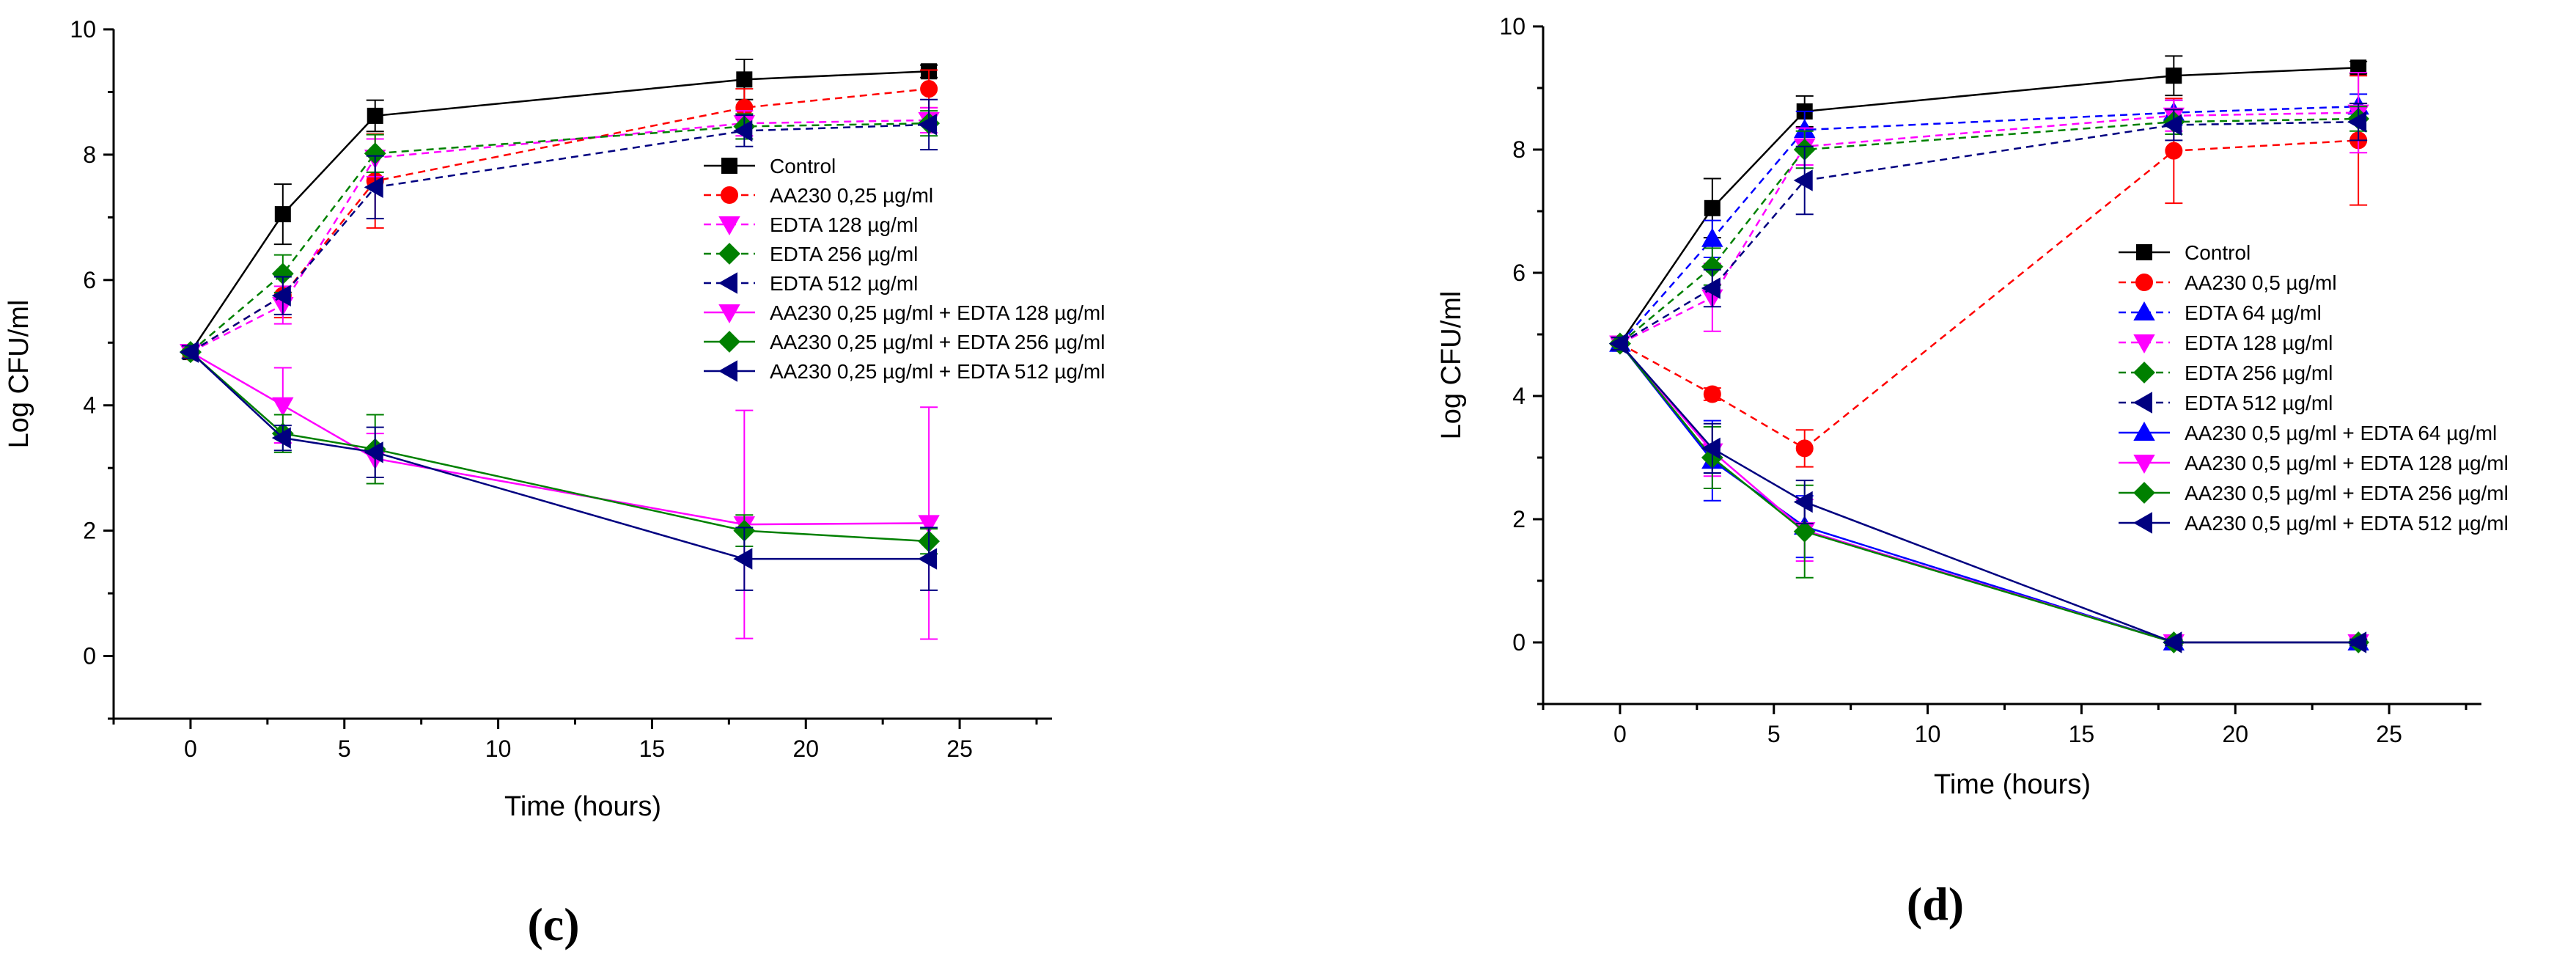 Image resolution: width=2576 pixels, height=968 pixels. I want to click on legend-label: AA230 0,25 µg/ml + EDTA 512 µg/ml, so click(937, 371).